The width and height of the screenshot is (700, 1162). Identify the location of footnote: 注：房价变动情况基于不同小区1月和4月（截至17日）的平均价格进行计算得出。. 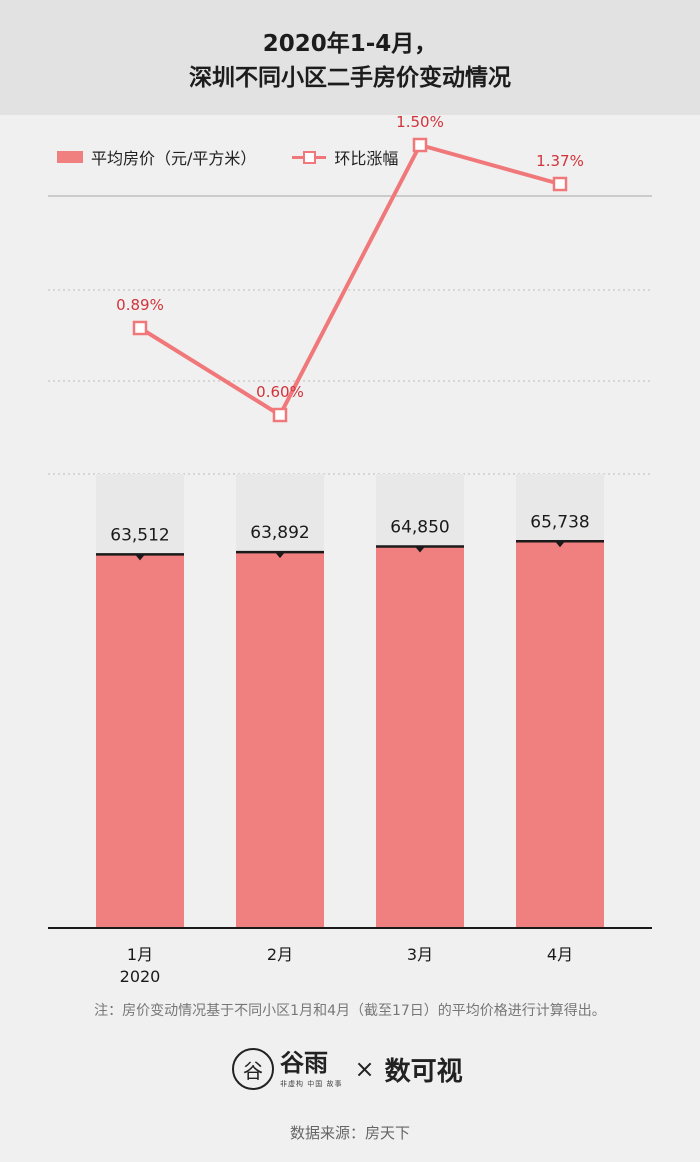
(350, 1011).